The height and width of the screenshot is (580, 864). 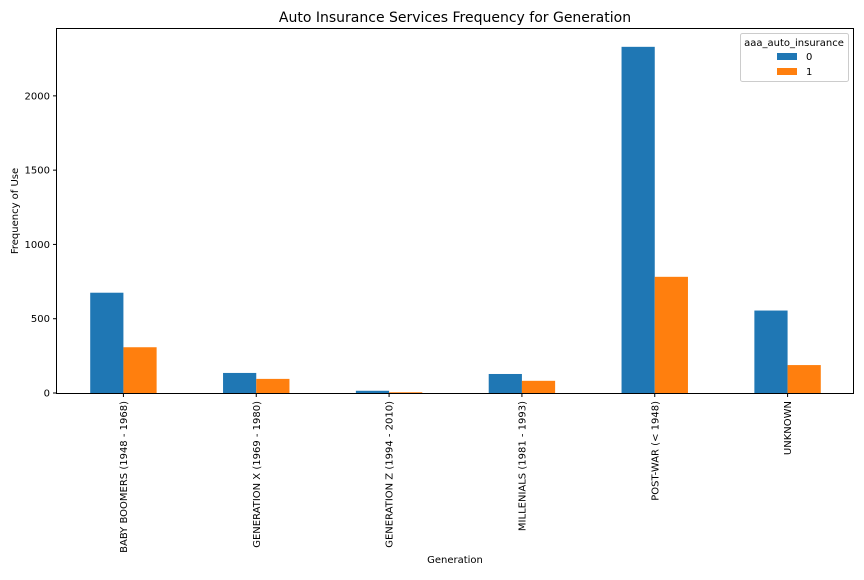 I want to click on legend-label-series-1: 1, so click(x=809, y=72).